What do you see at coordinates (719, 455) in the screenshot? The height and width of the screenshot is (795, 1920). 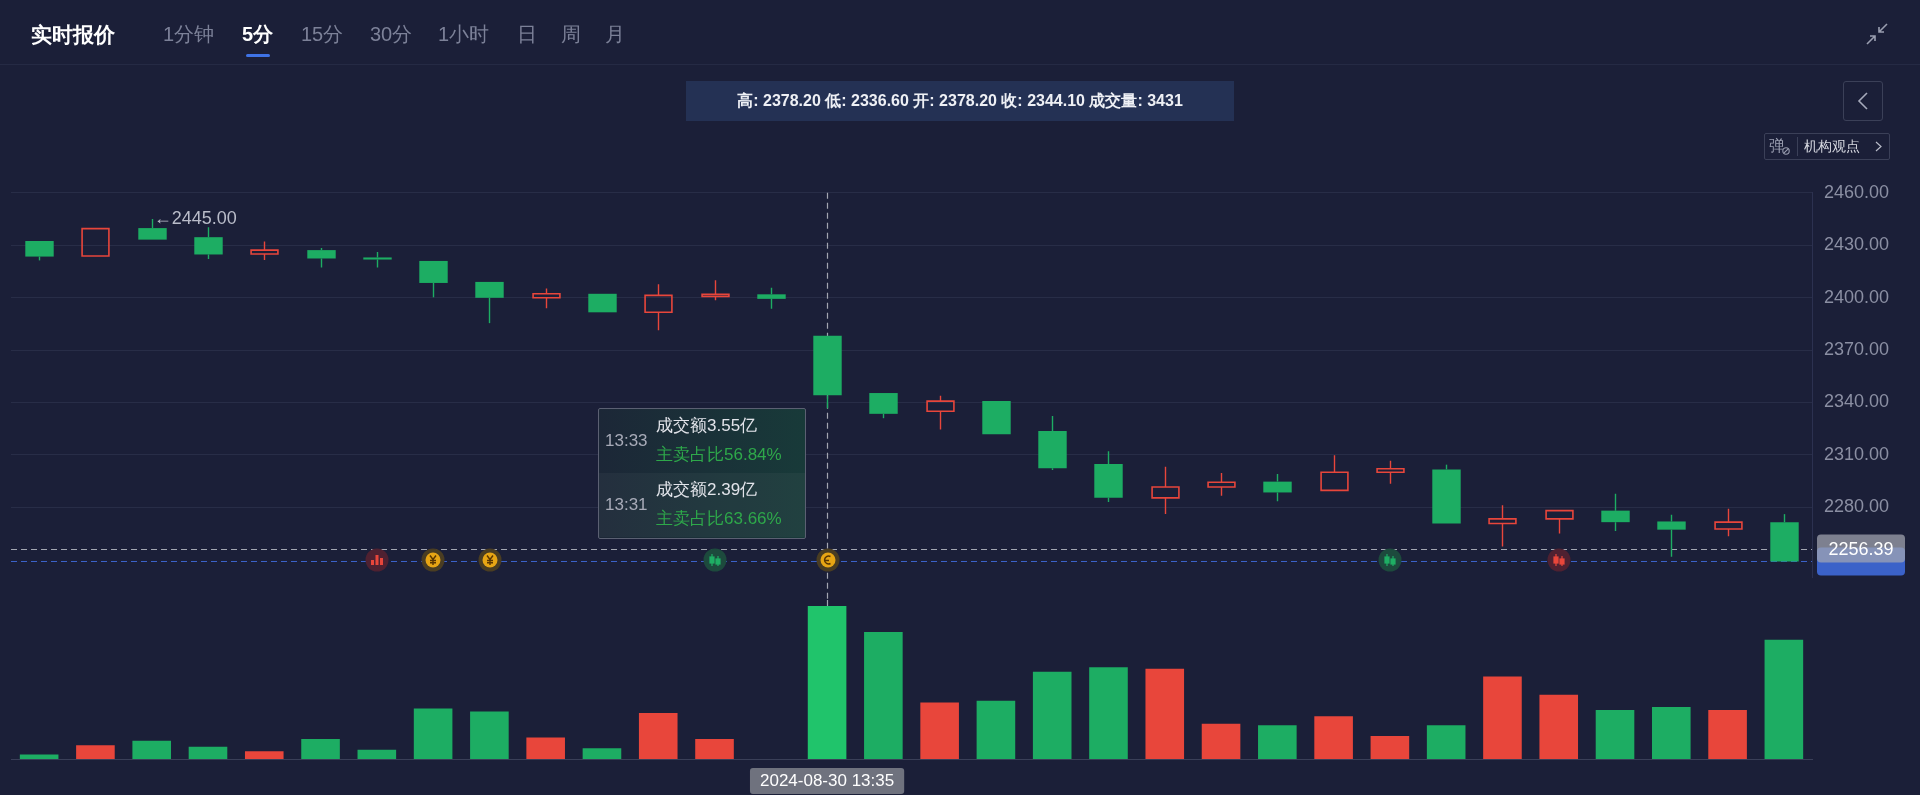 I see `annotation: 主卖占比56.84%` at bounding box center [719, 455].